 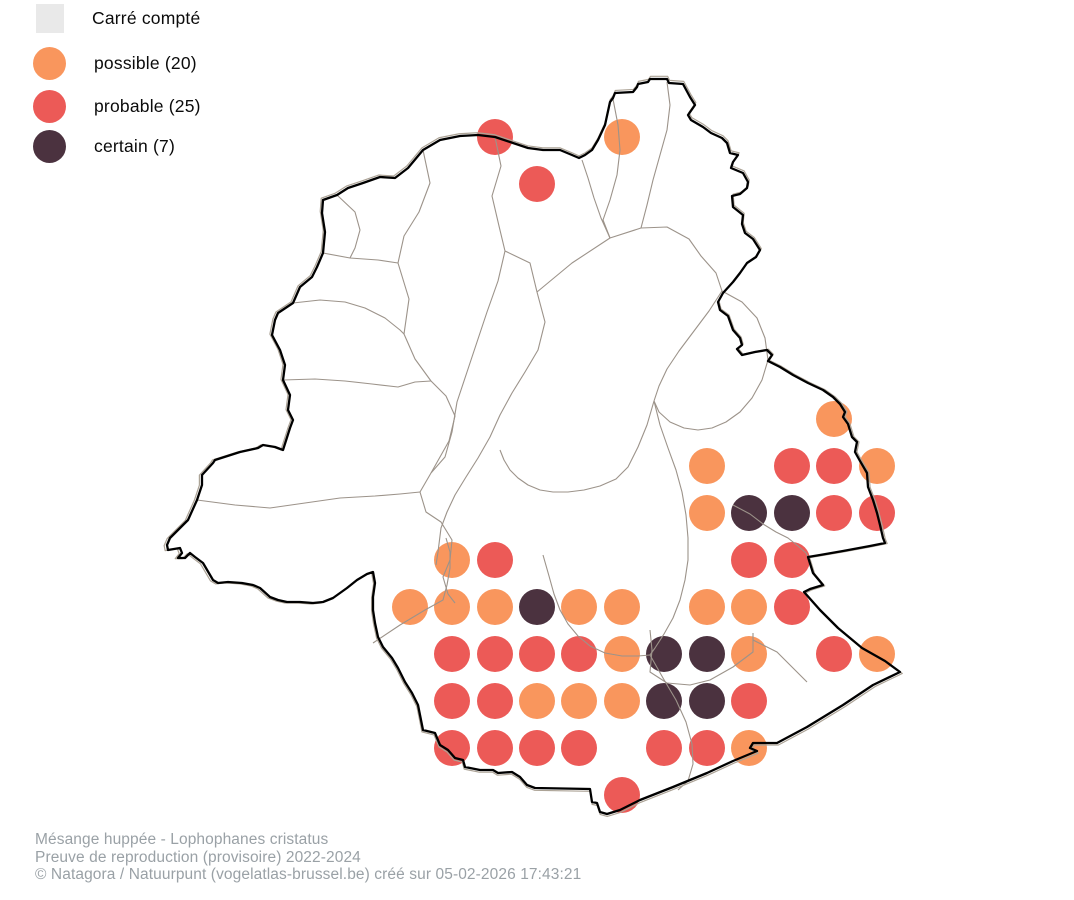 What do you see at coordinates (145, 63) in the screenshot?
I see `legend-label: possible (20)` at bounding box center [145, 63].